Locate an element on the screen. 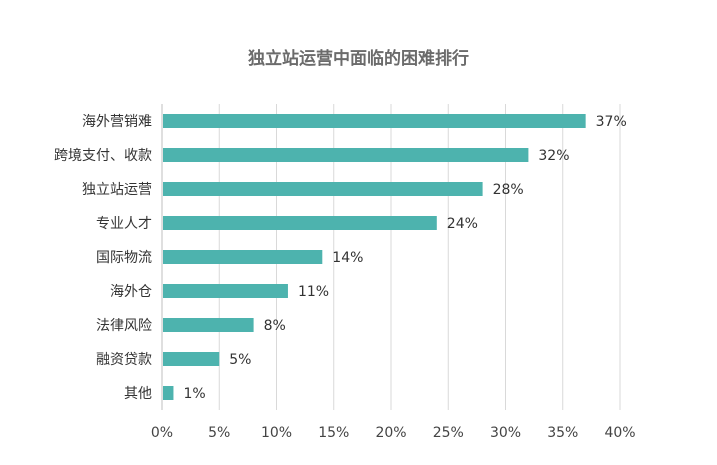 The width and height of the screenshot is (717, 465). data-label: 5% is located at coordinates (240, 360).